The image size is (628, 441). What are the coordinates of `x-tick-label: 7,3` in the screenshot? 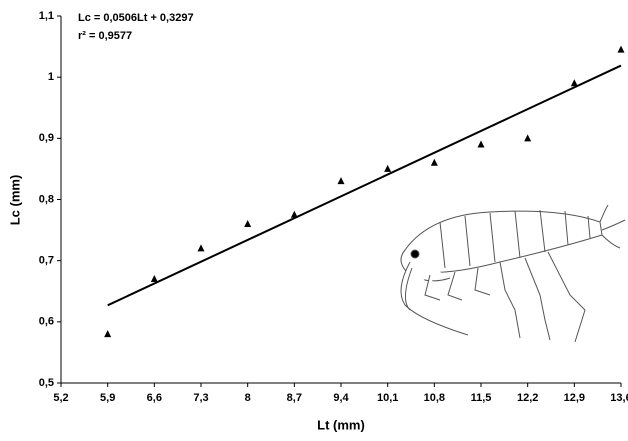 It's located at (200, 398).